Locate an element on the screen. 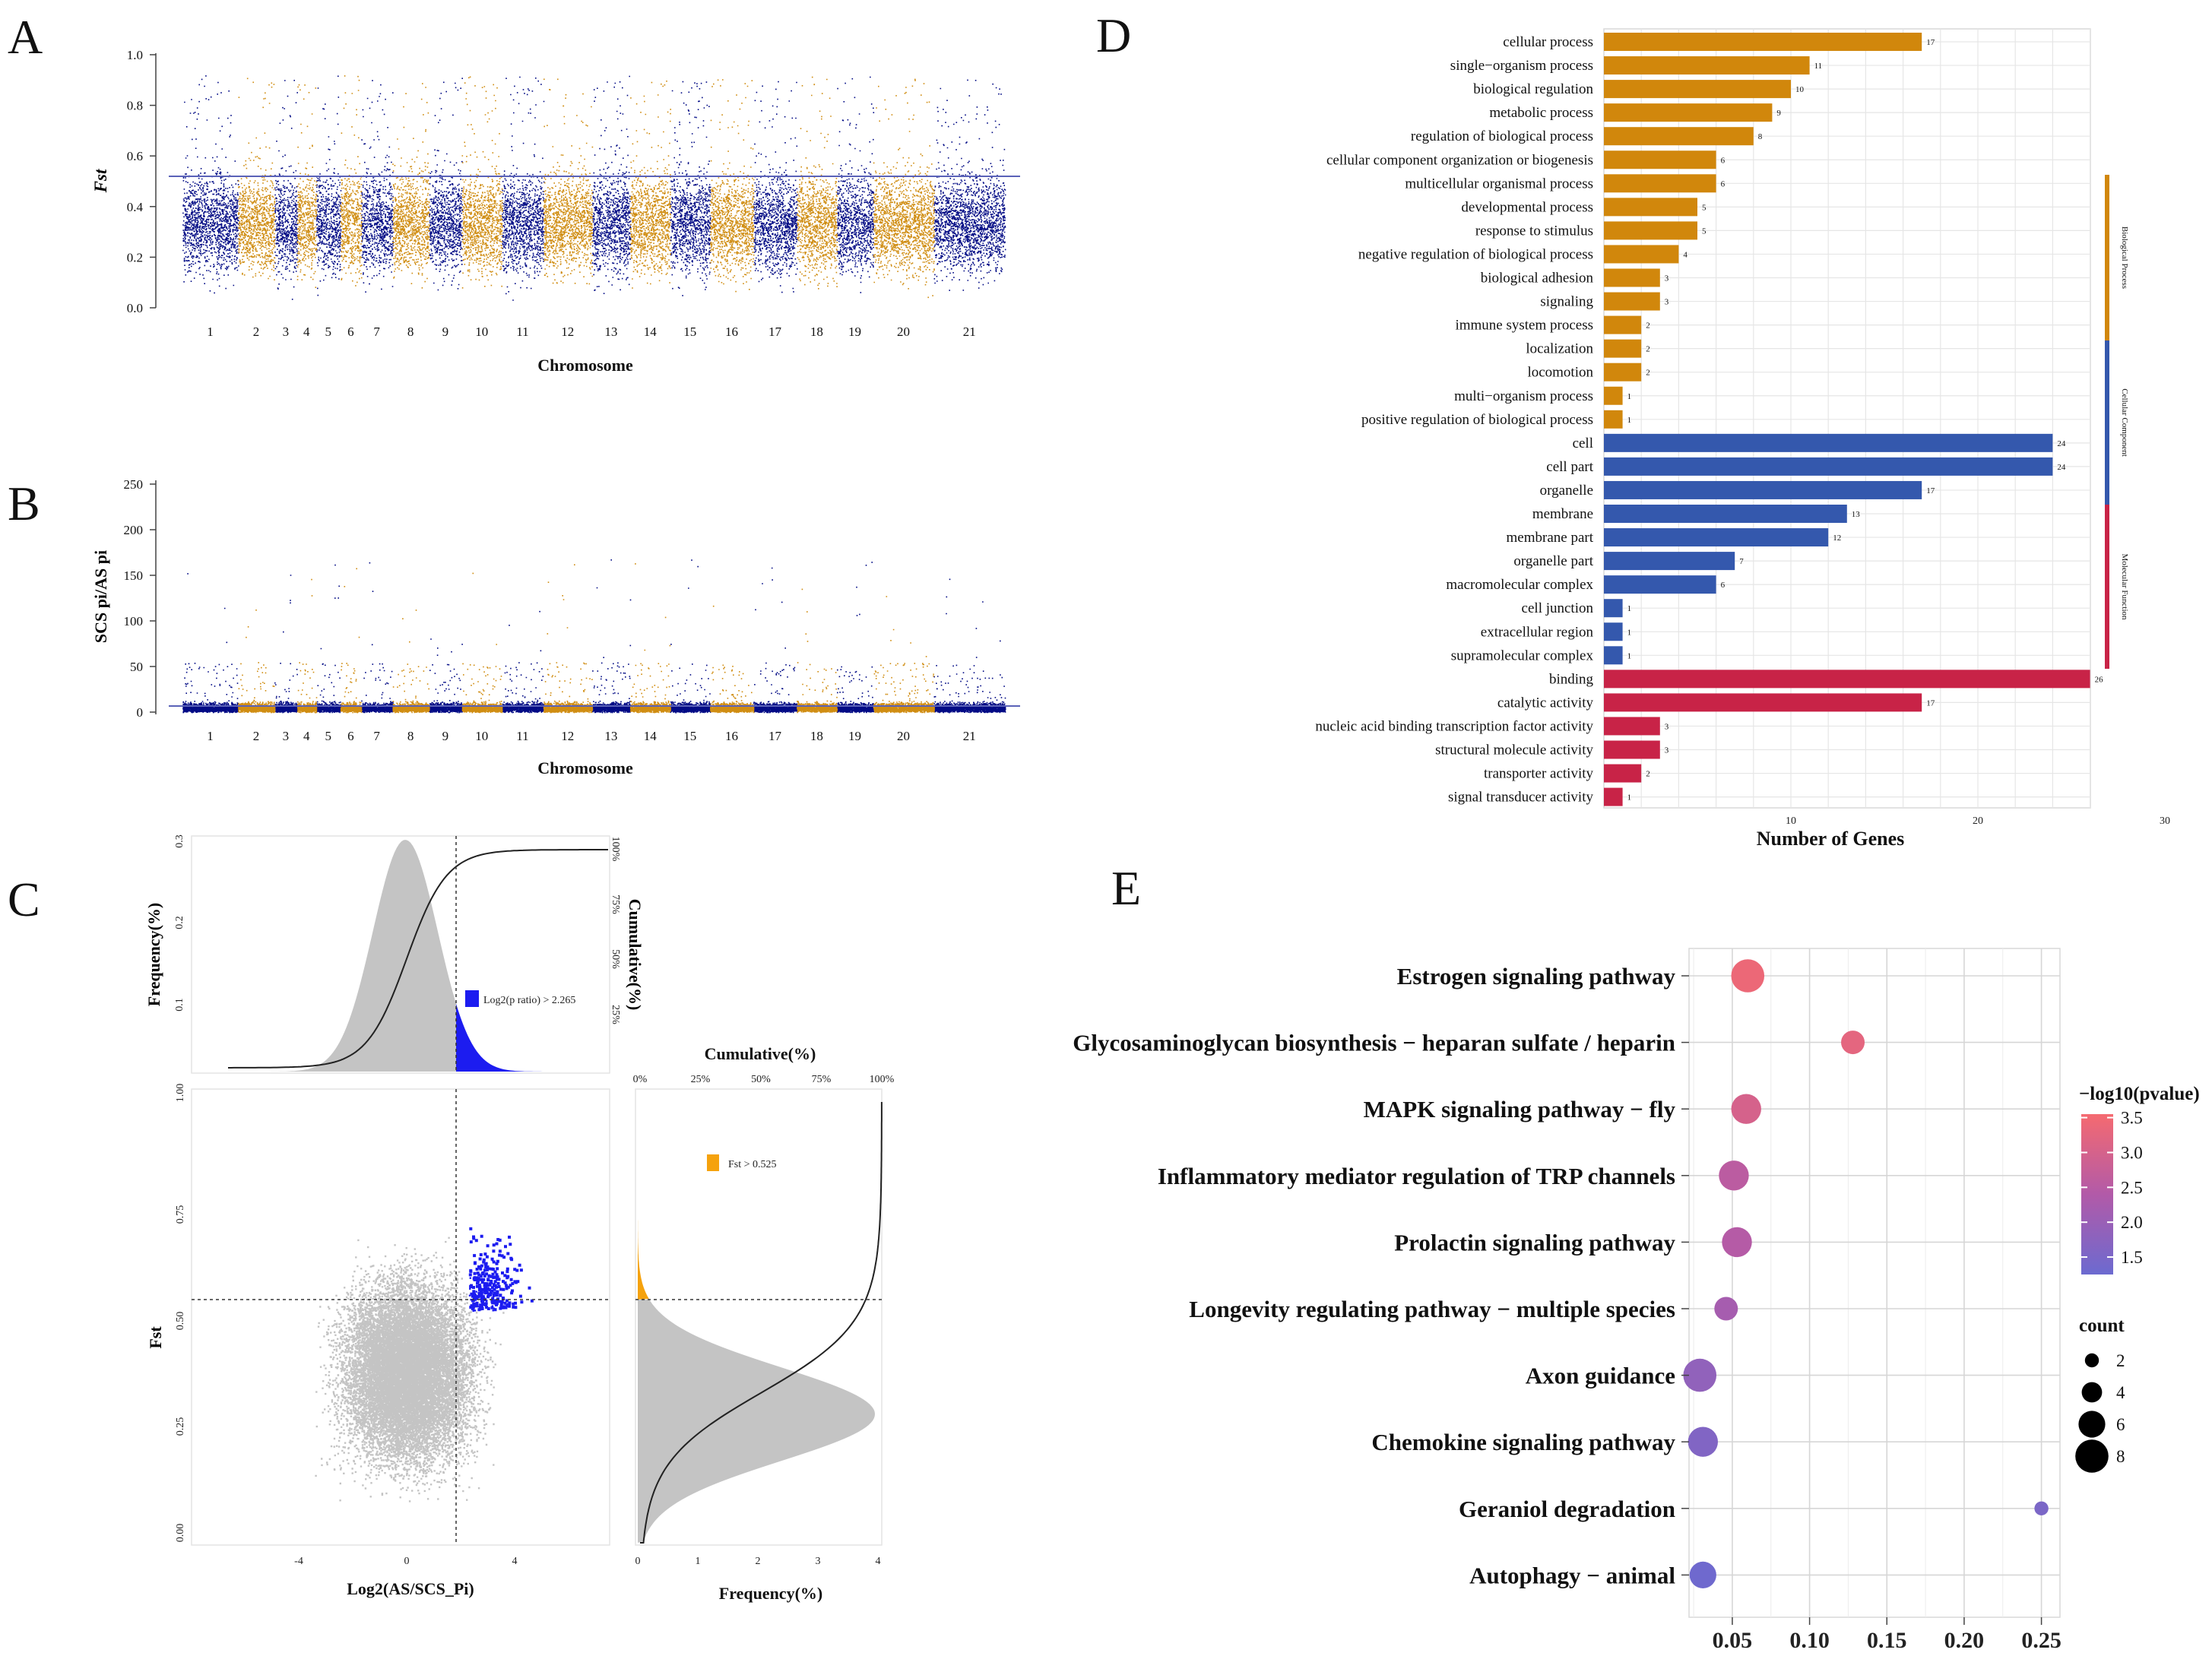  right-hist-x-tick: 2 is located at coordinates (758, 1562).